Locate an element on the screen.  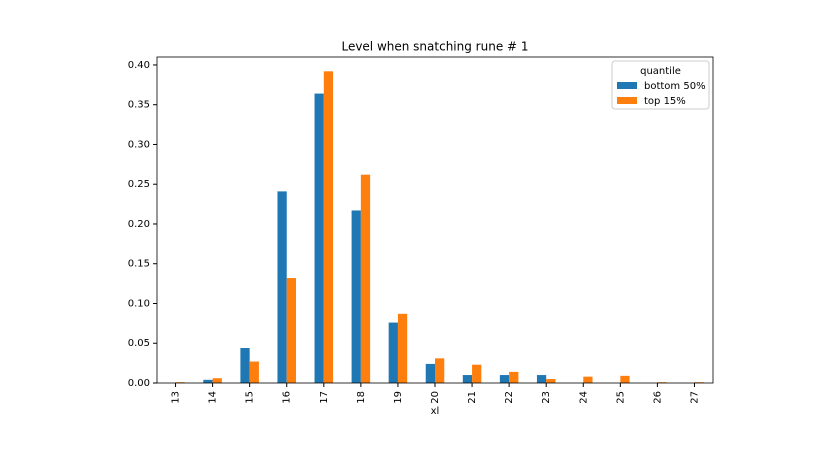
x-tick-label: 22 is located at coordinates (509, 397).